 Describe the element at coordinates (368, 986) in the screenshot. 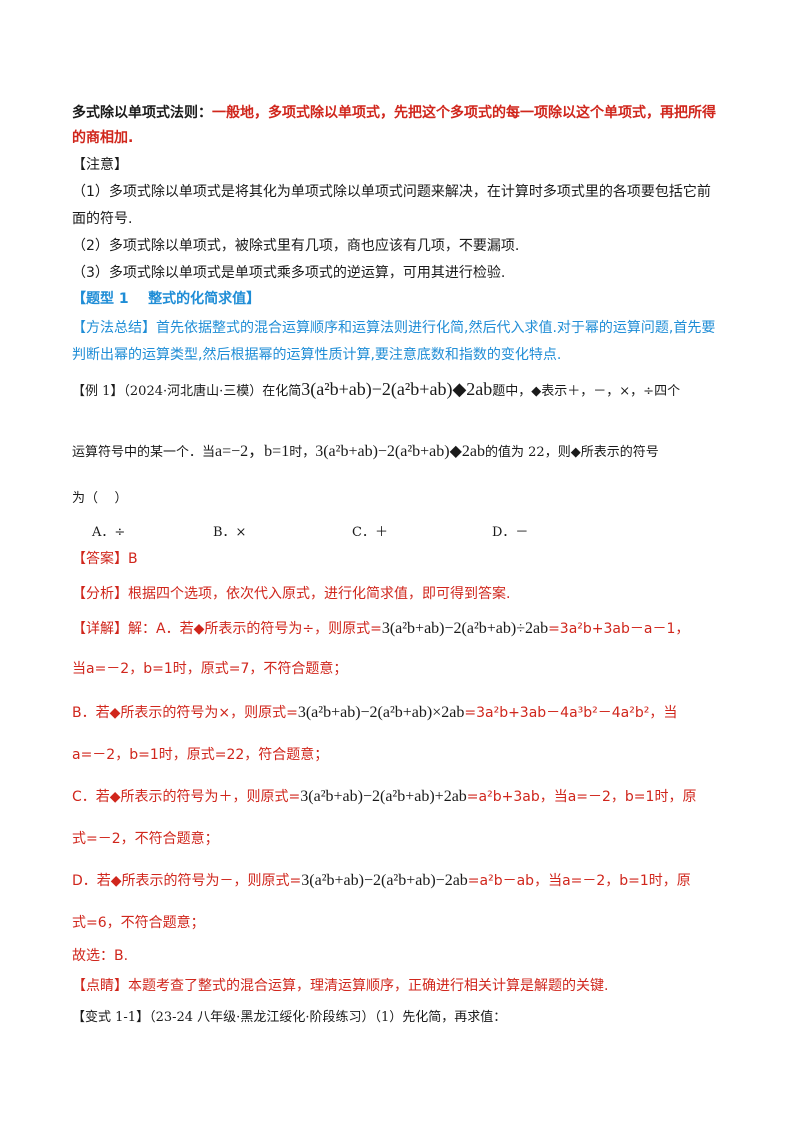

I see `comment-text: 本题考查了整式的混合运算，理清运算顺序，正确进行相关计算是解题的关键.` at that location.